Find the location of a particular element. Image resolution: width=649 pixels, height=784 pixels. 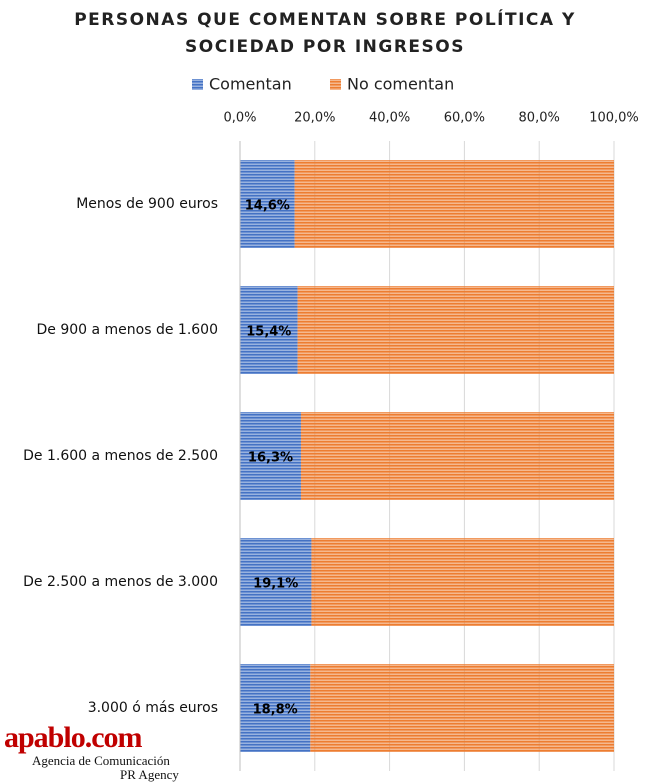

data-label: 18,8% is located at coordinates (275, 710).